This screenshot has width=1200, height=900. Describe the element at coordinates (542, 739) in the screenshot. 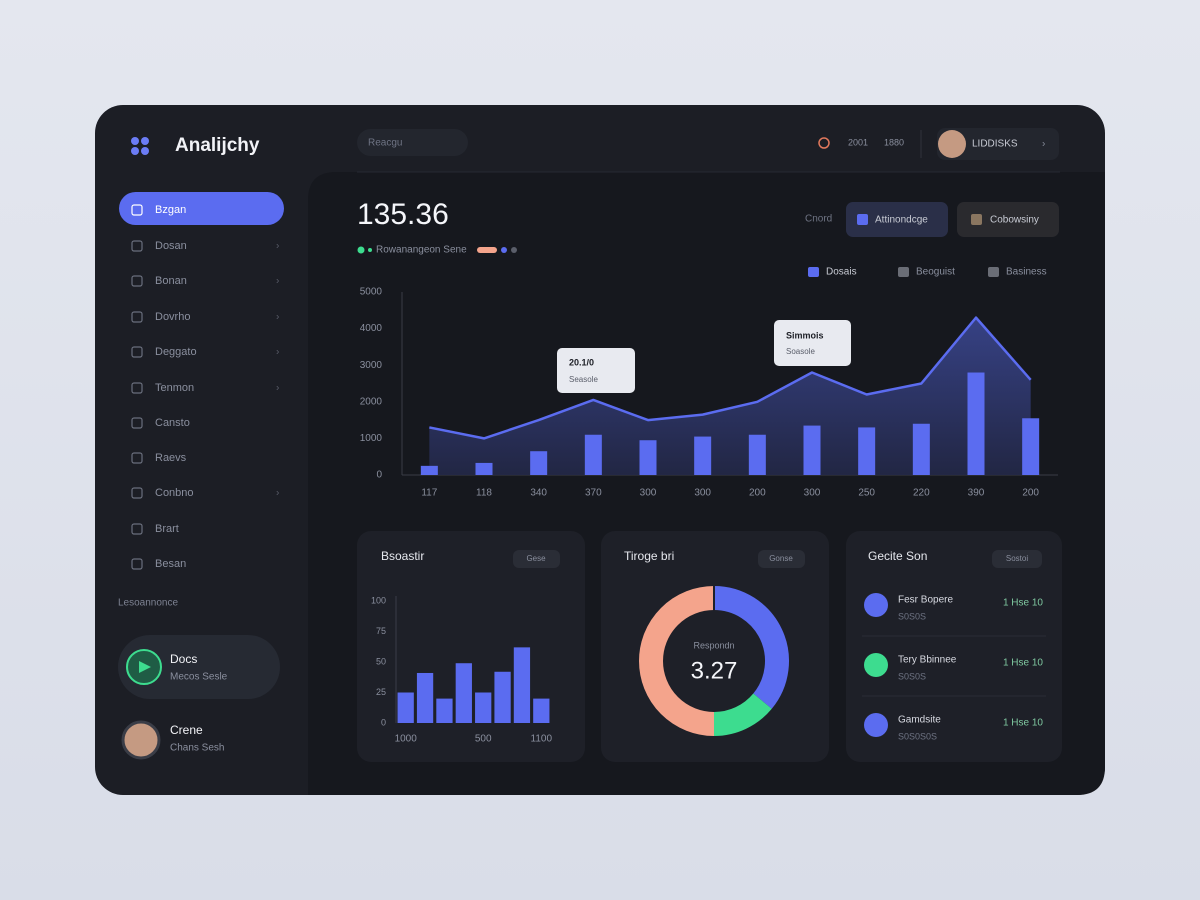

I see `x-tick-label: 1100` at that location.